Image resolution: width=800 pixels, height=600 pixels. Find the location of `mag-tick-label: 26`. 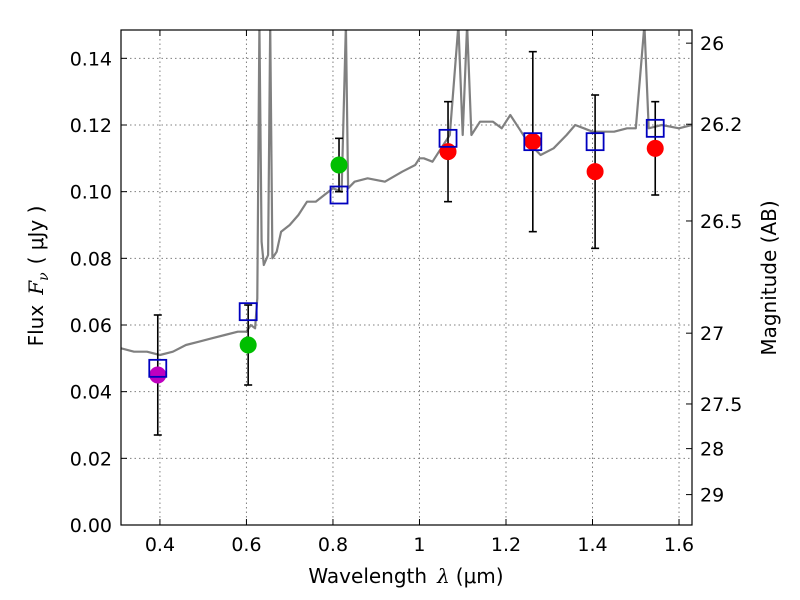

mag-tick-label: 26 is located at coordinates (712, 44).